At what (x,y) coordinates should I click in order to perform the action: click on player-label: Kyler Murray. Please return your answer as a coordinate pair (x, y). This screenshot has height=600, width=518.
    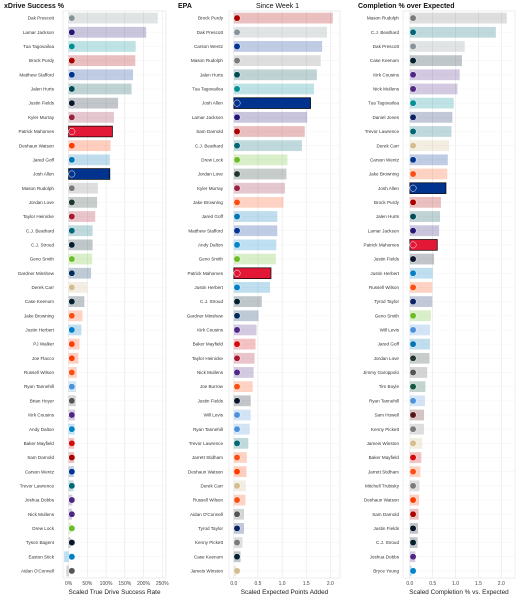
    Looking at the image, I should click on (41, 117).